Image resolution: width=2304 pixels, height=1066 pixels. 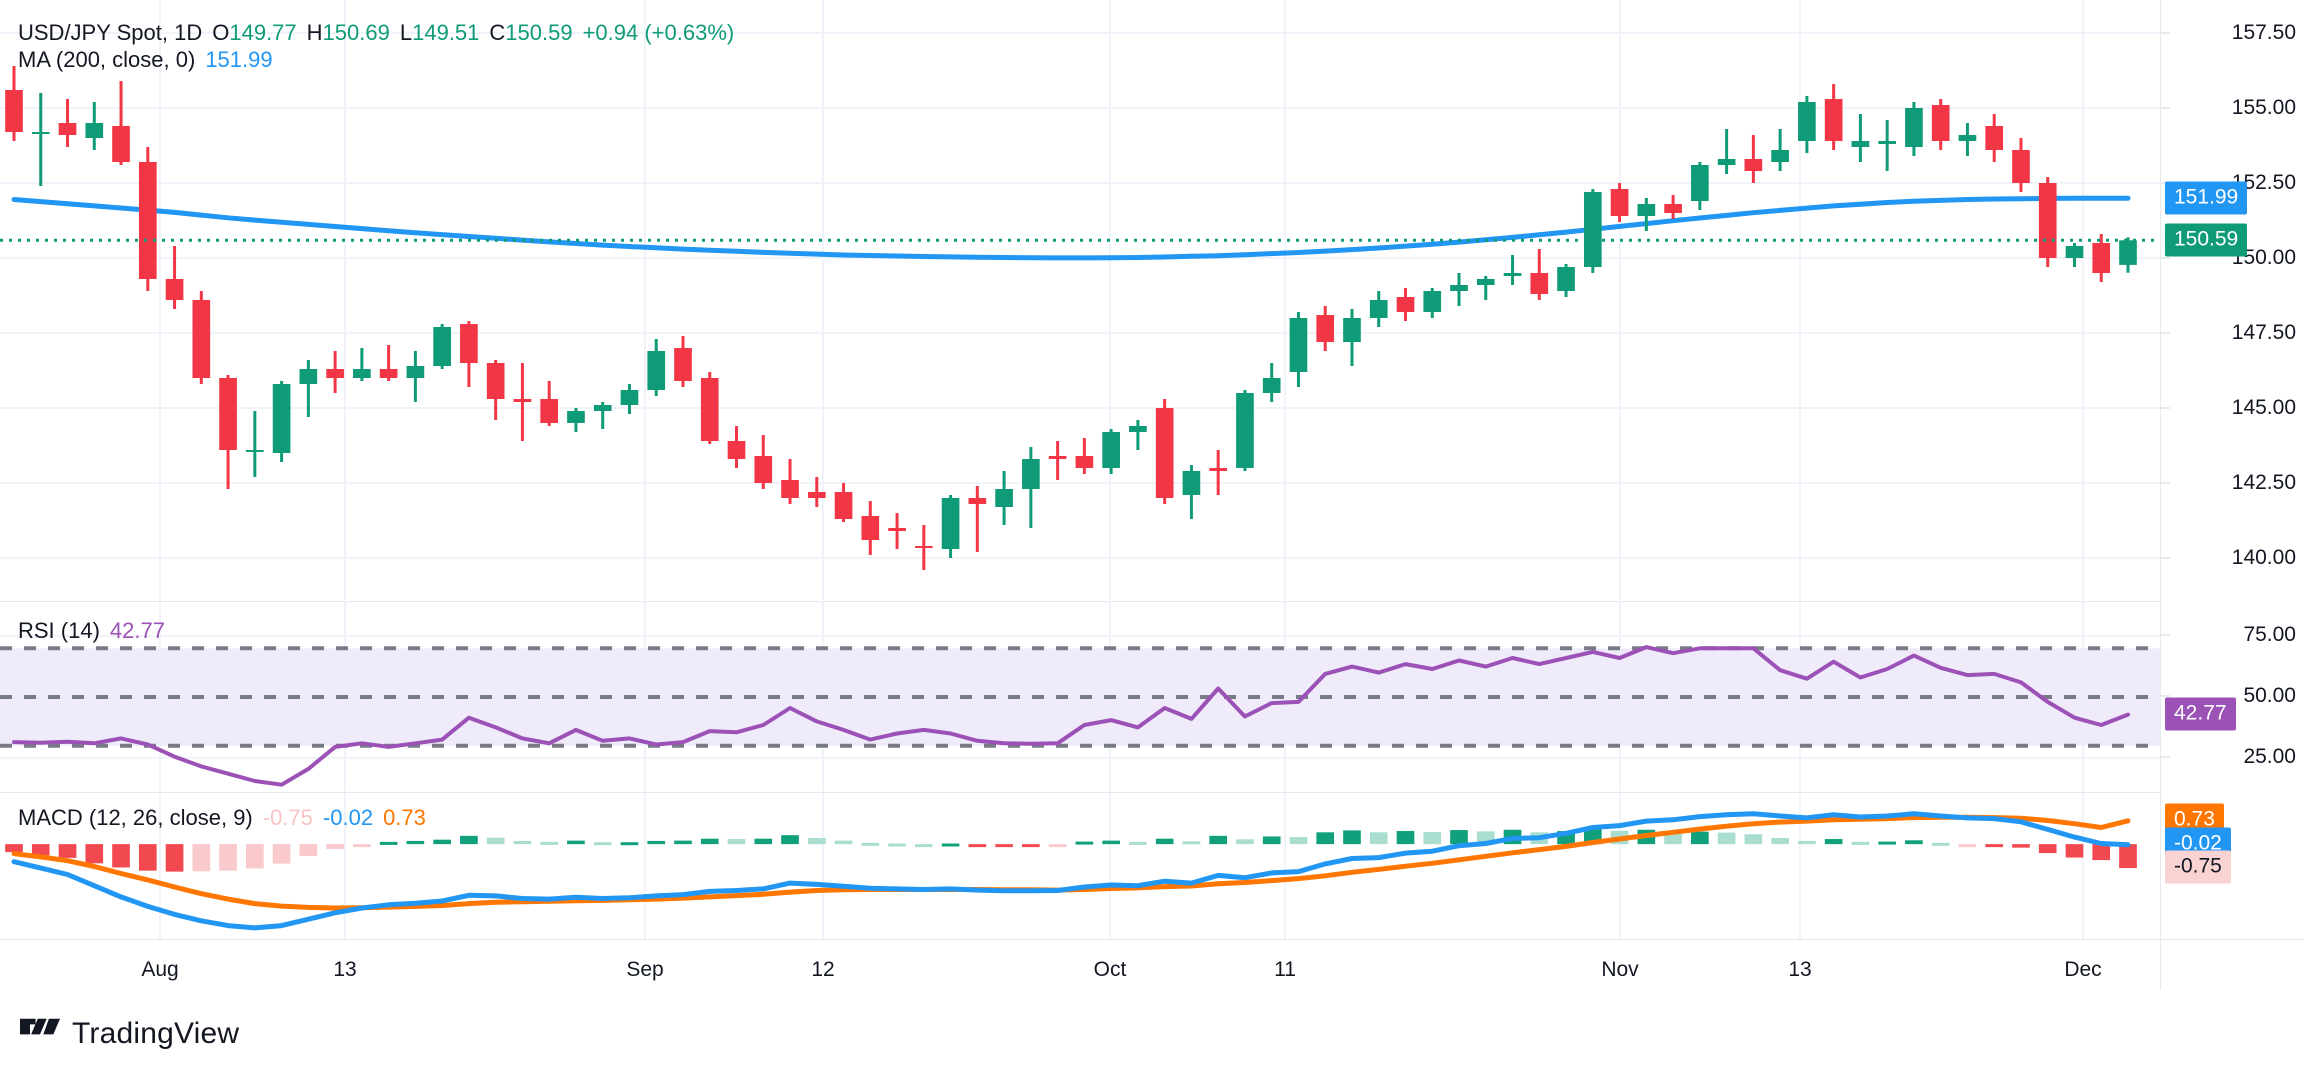 I want to click on macd-chart-svg, so click(x=1080, y=866).